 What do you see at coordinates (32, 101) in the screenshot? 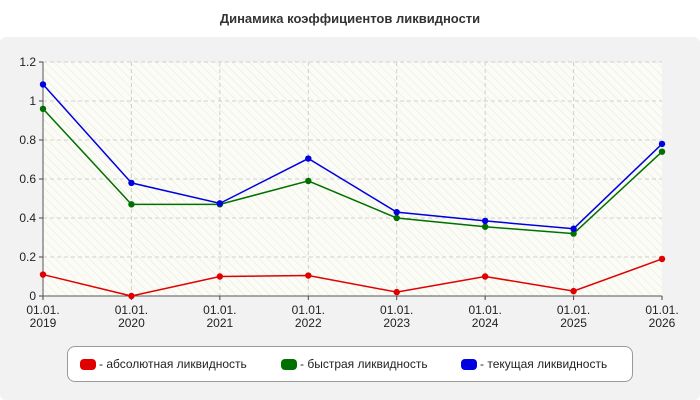
I see `y-tick-label: 1` at bounding box center [32, 101].